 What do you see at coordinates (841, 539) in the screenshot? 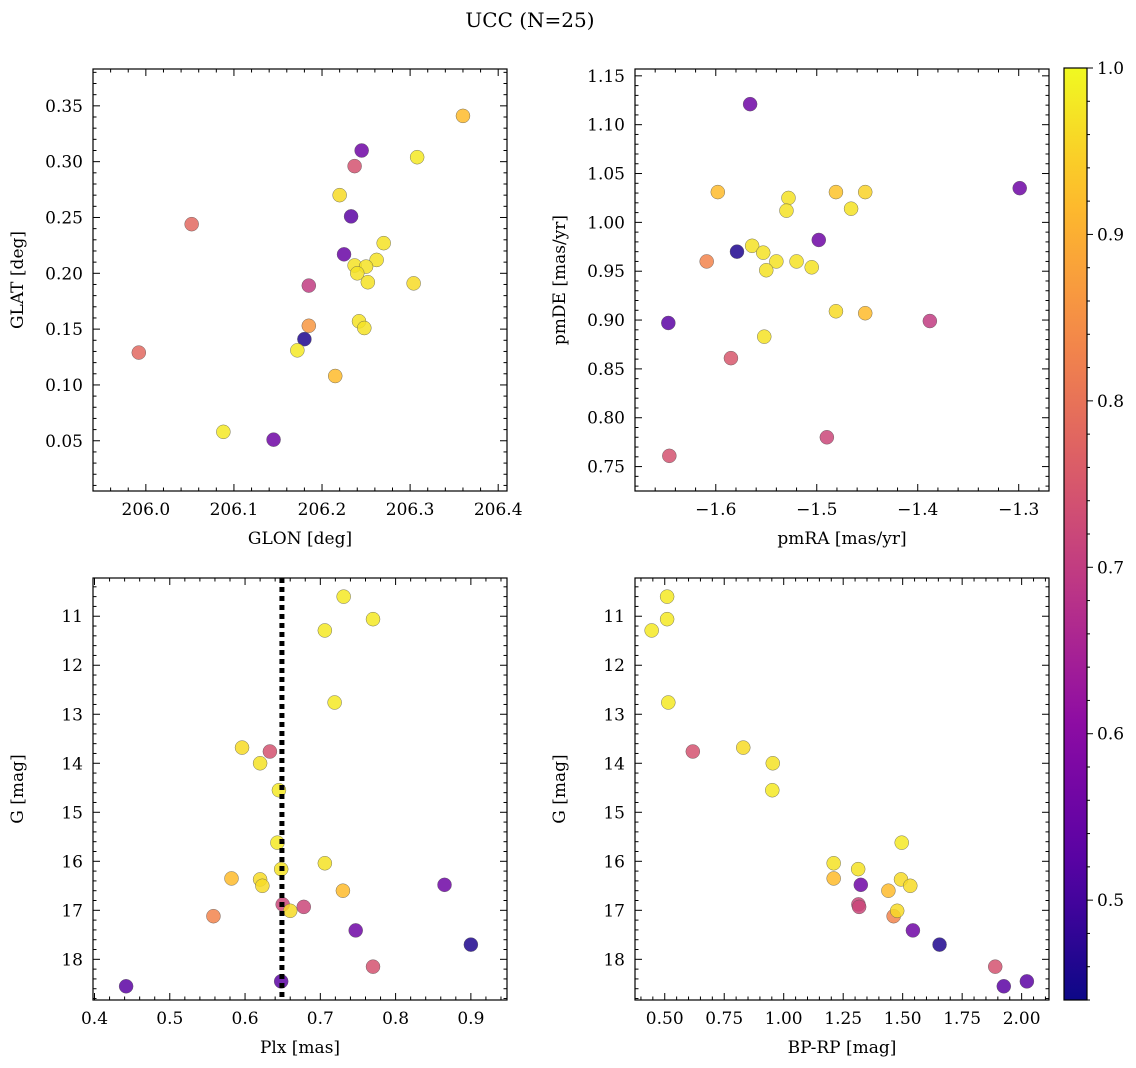
I see `x-axis-label: pmRA [mas/yr]` at bounding box center [841, 539].